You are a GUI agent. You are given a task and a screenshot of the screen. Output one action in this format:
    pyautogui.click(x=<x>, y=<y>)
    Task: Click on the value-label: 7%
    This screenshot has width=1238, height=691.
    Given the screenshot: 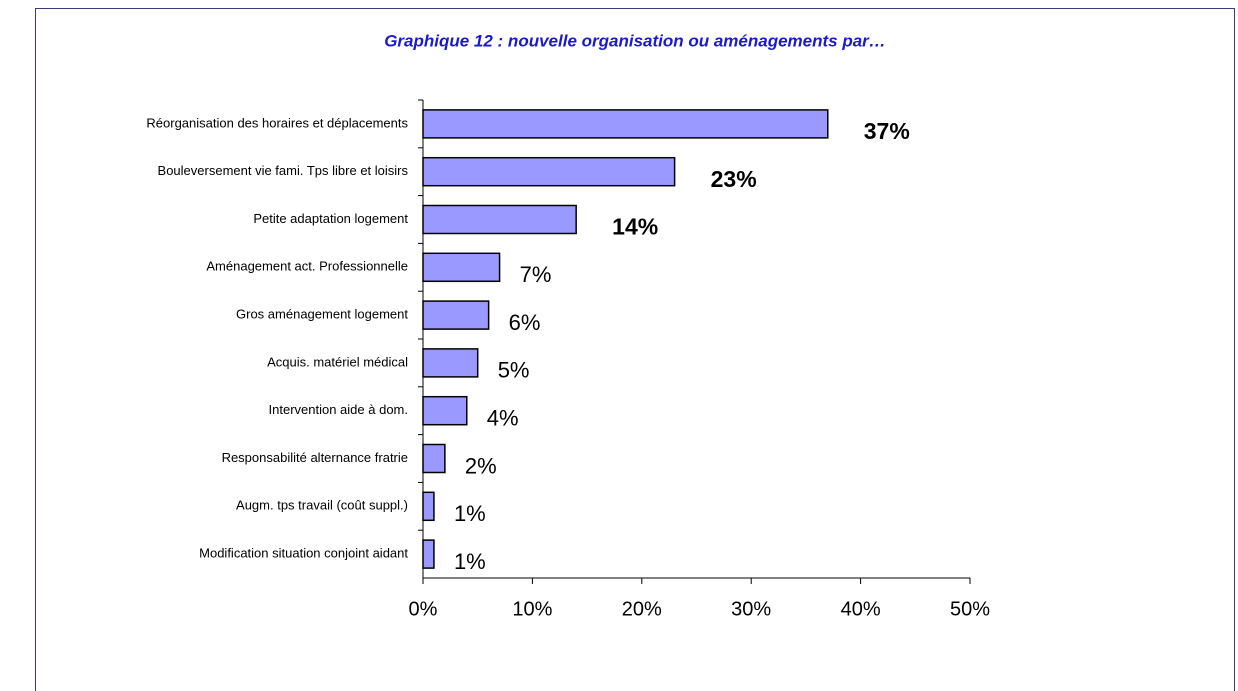 What is the action you would take?
    pyautogui.click(x=536, y=274)
    